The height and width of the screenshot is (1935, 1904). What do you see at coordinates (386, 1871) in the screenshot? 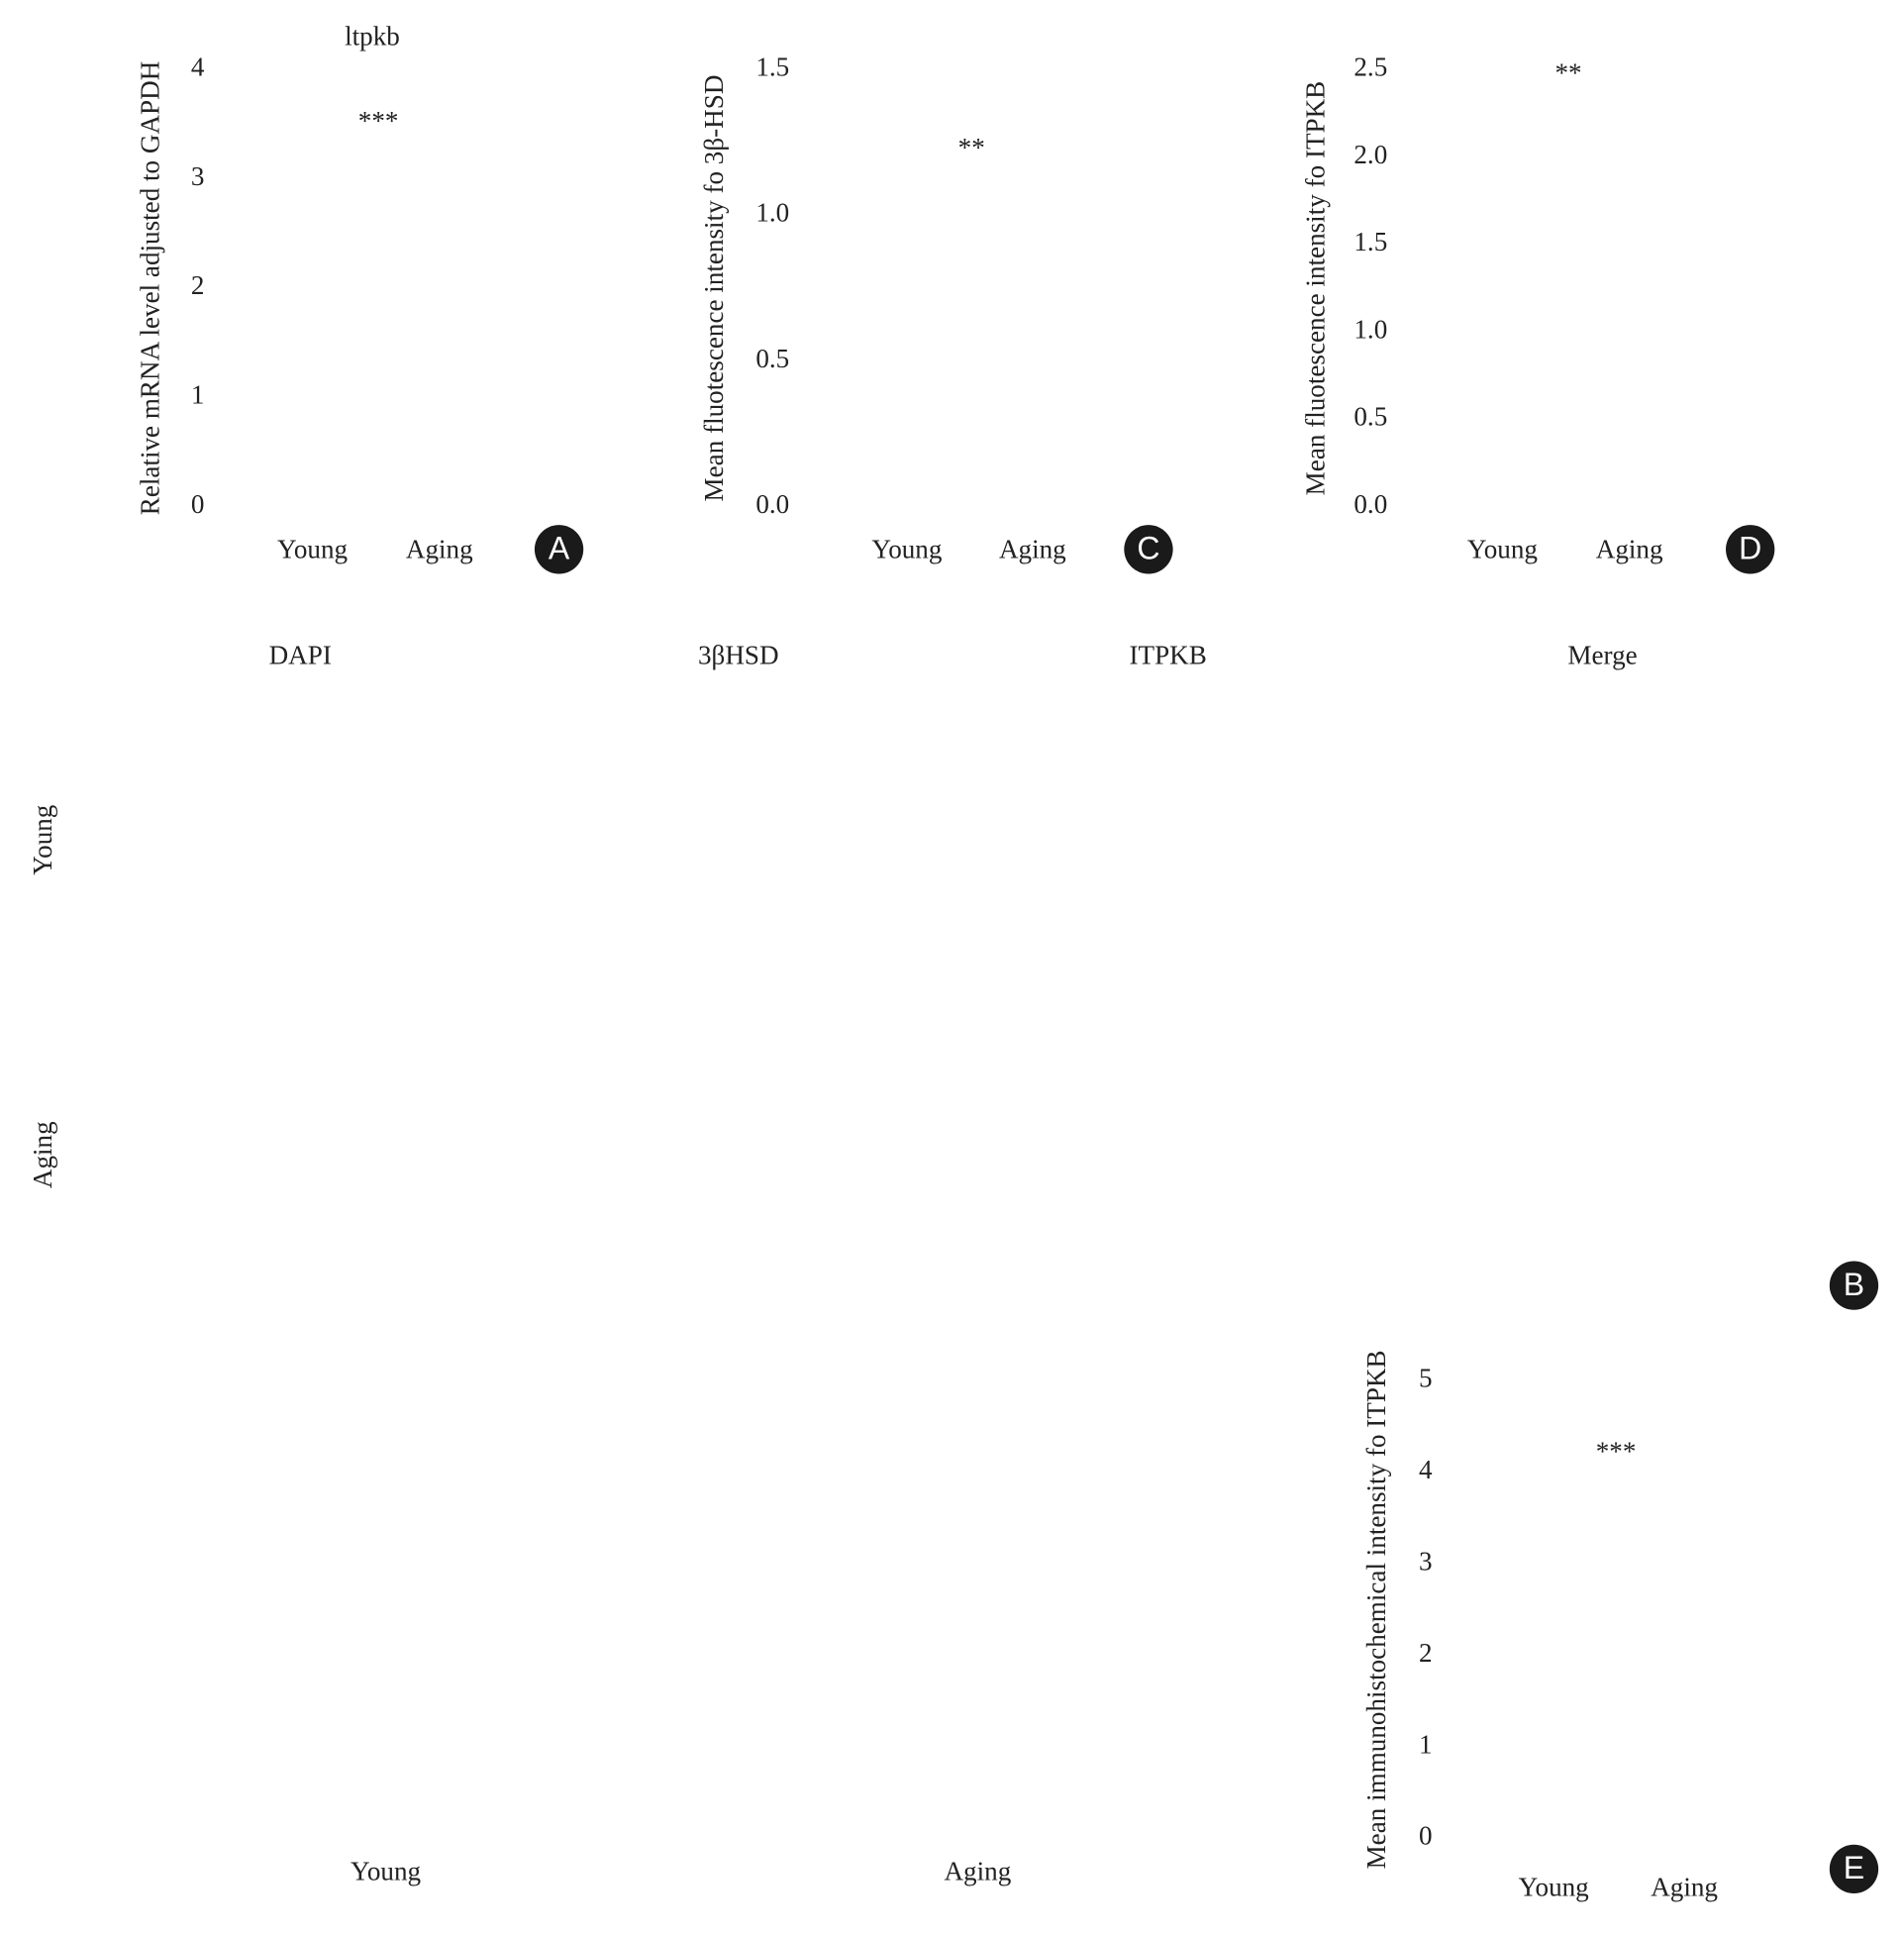
I see `image-label: Young` at bounding box center [386, 1871].